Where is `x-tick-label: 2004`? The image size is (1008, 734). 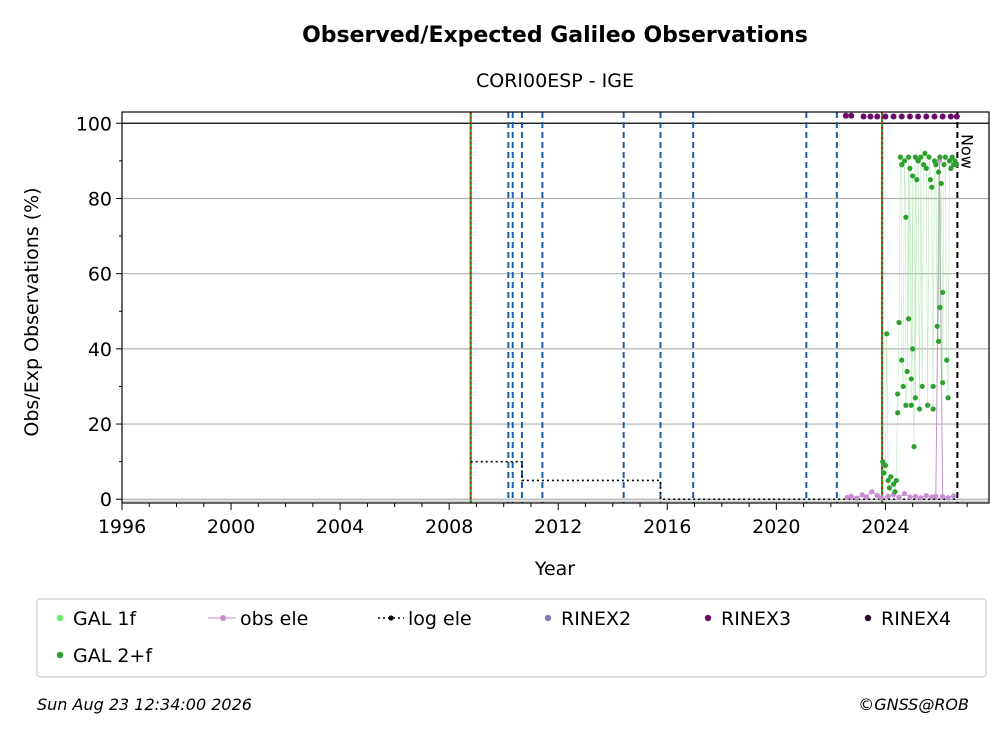
x-tick-label: 2004 is located at coordinates (340, 527).